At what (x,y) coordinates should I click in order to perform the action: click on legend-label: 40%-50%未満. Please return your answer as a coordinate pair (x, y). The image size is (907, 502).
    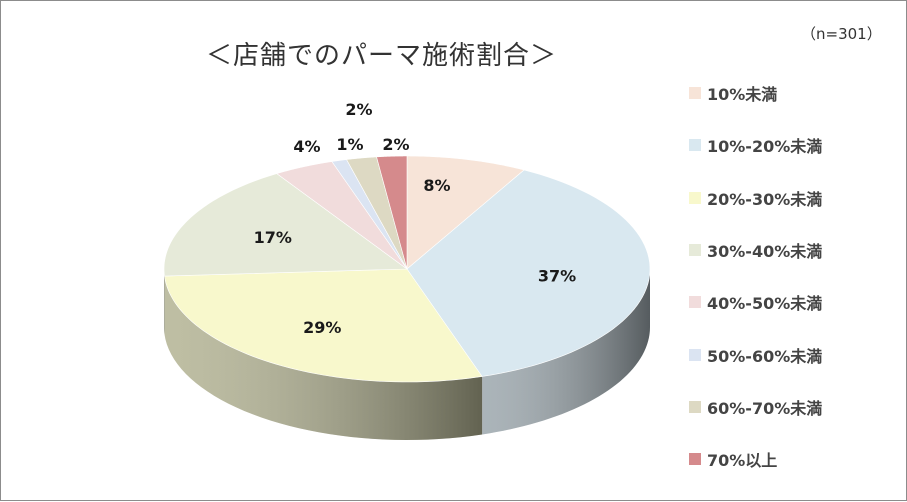
    Looking at the image, I should click on (764, 302).